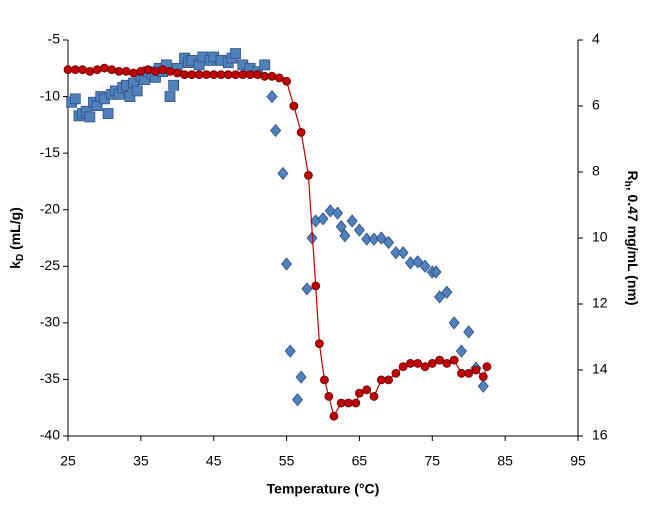 Image resolution: width=647 pixels, height=508 pixels. What do you see at coordinates (596, 105) in the screenshot?
I see `y2-tick-label: 6` at bounding box center [596, 105].